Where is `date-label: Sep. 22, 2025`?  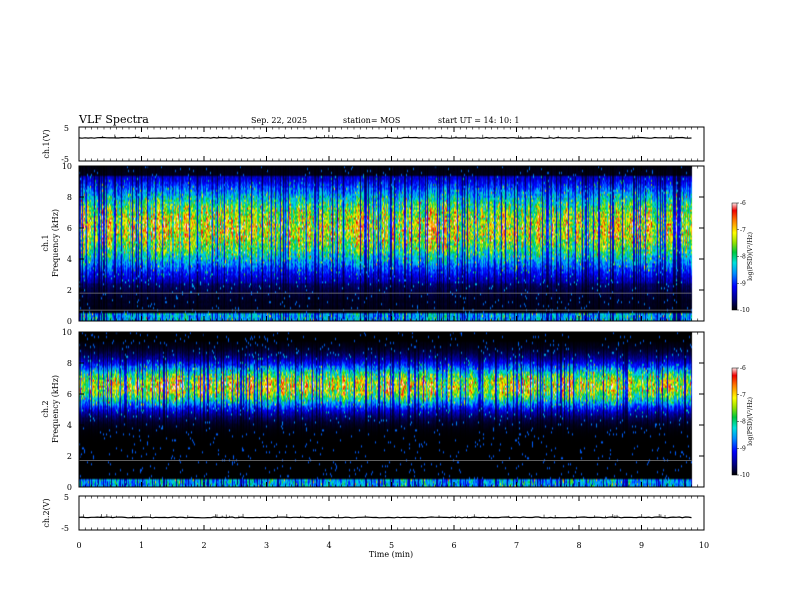 date-label: Sep. 22, 2025 is located at coordinates (279, 120).